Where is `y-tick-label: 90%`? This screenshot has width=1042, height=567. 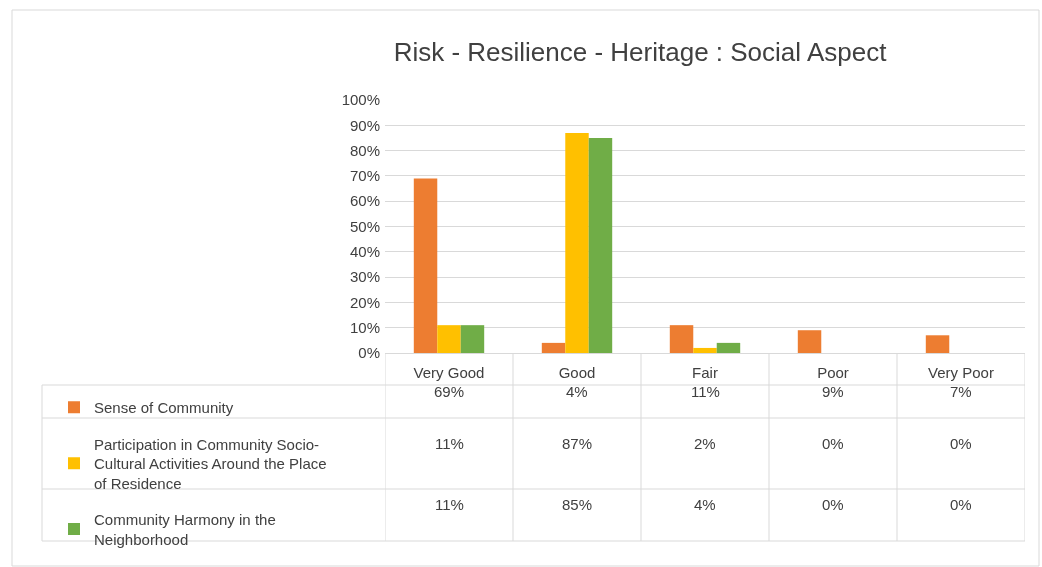 y-tick-label: 90% is located at coordinates (364, 125).